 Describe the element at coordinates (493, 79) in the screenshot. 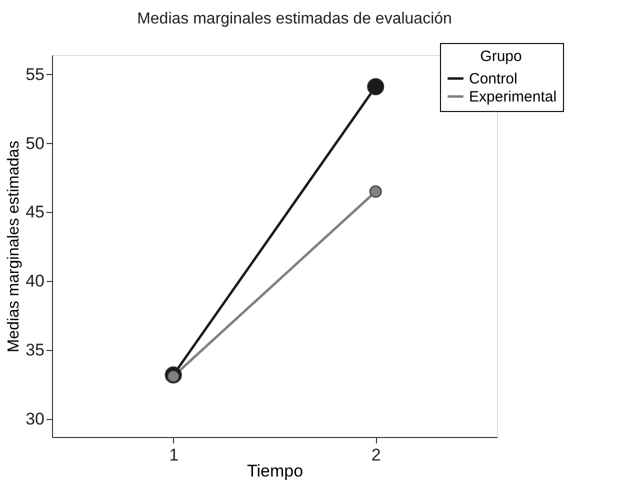

I see `legend-label: Control` at that location.